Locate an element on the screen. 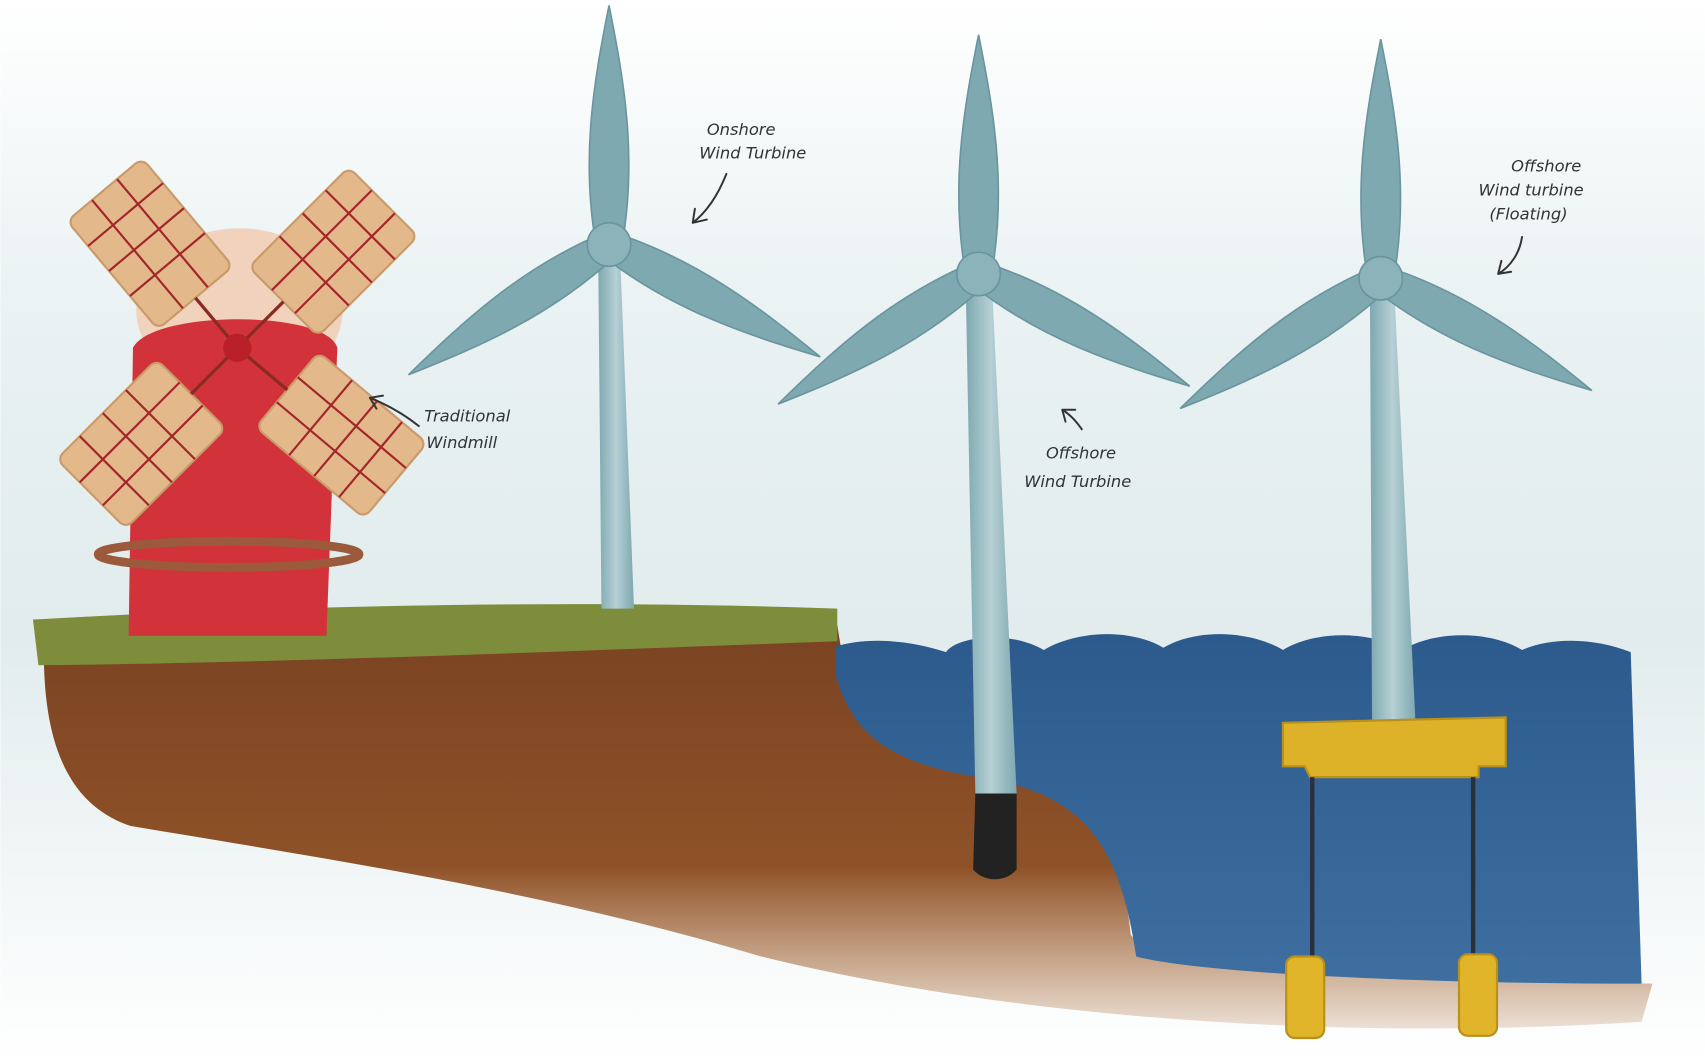 The height and width of the screenshot is (1063, 1705). label-line: Onshore is located at coordinates (741, 129).